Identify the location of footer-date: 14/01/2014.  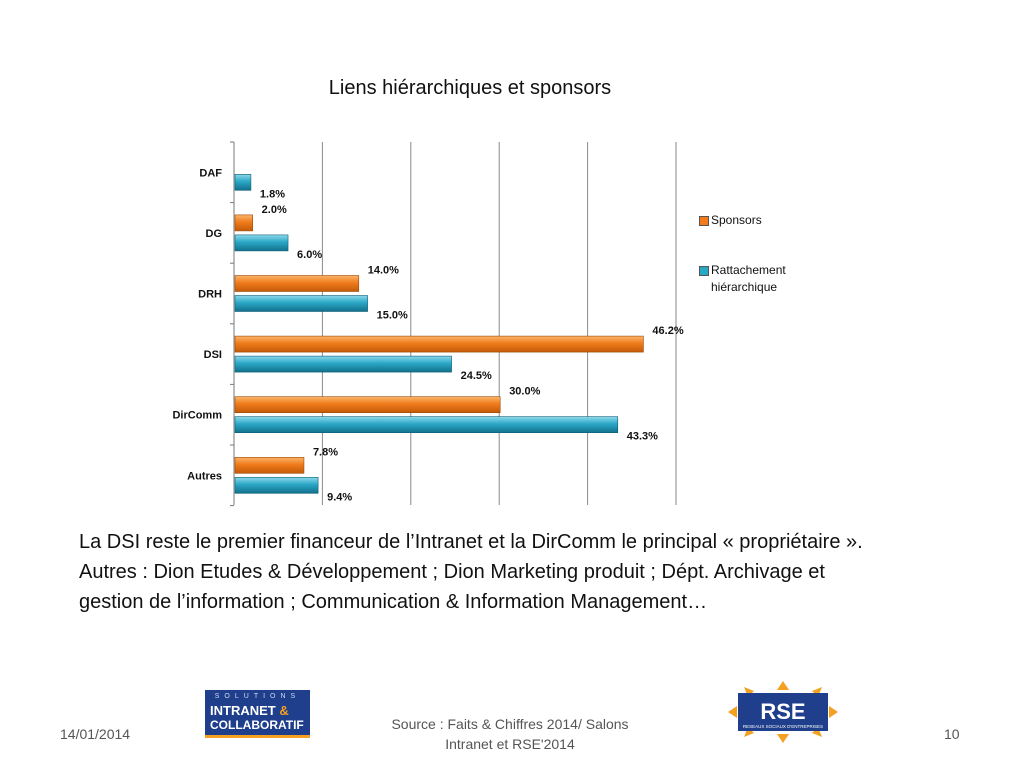
(95, 734).